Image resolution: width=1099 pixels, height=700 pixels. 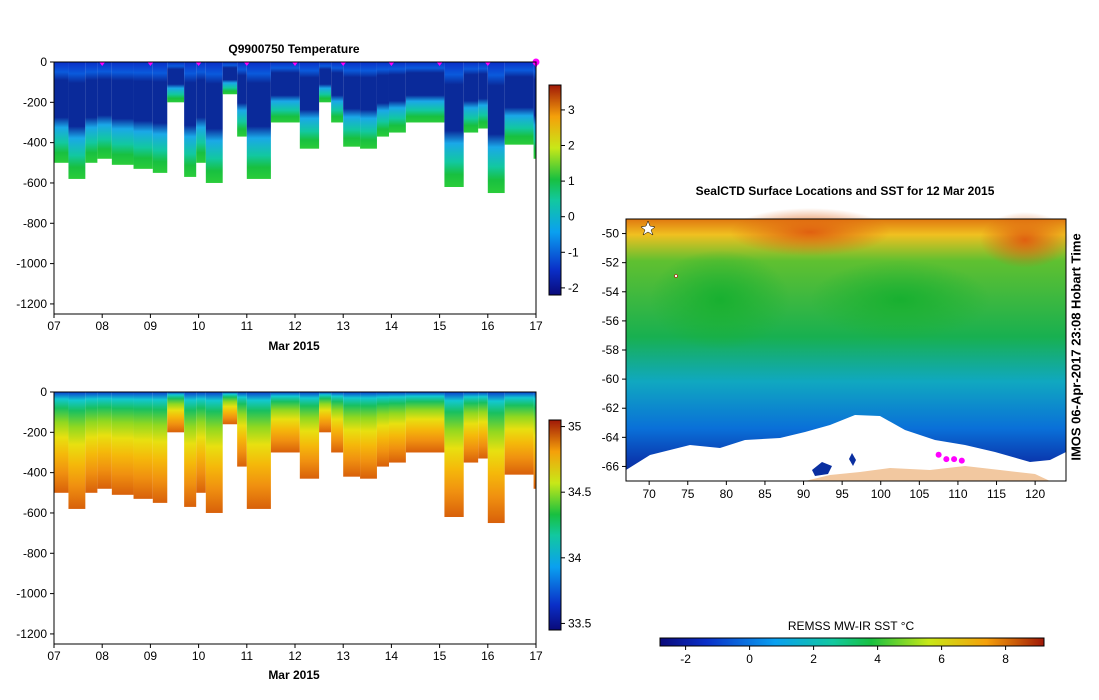 I want to click on y-tick-label: -400, so click(x=35, y=143).